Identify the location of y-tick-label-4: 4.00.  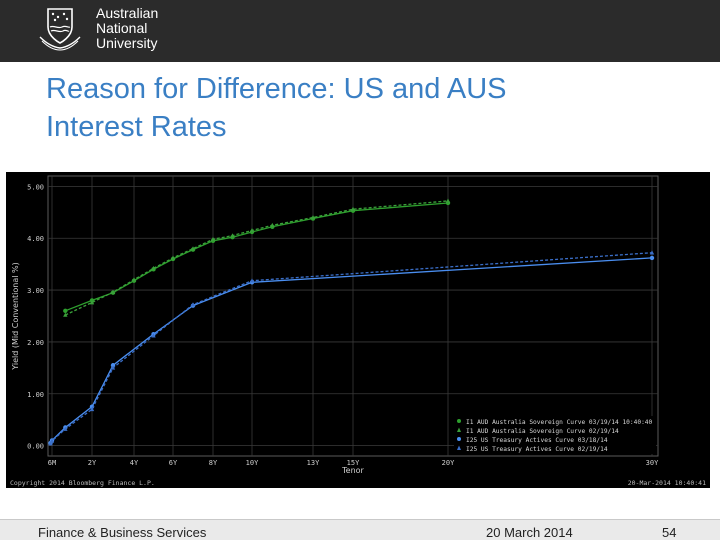
(35, 239).